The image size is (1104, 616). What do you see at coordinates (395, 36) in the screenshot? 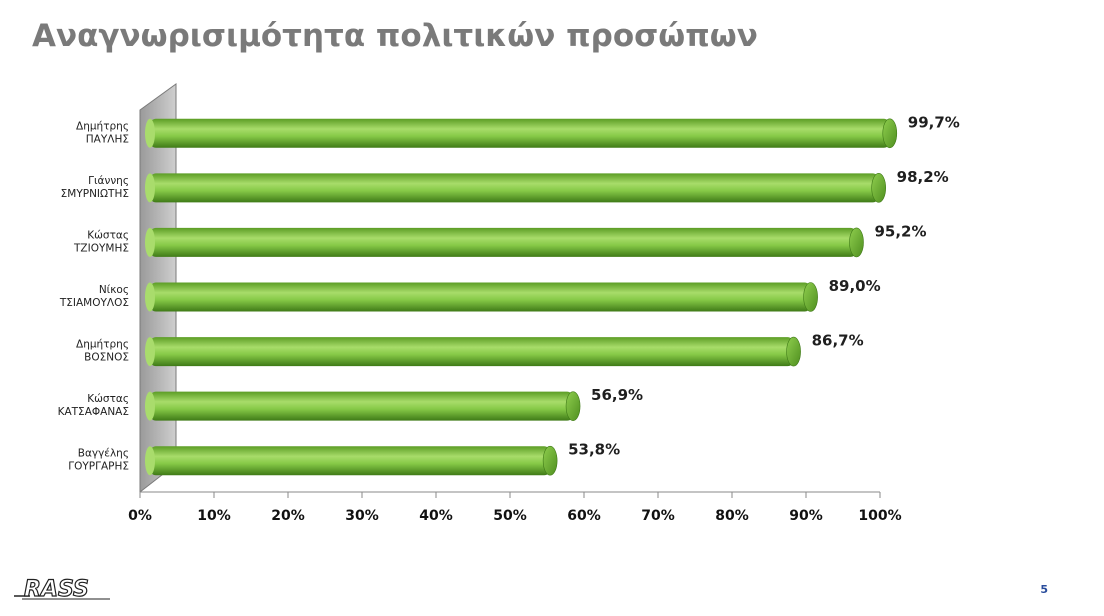
I see `page-title: Αναγνωρισιμότητα πολιτικών προσώπων` at bounding box center [395, 36].